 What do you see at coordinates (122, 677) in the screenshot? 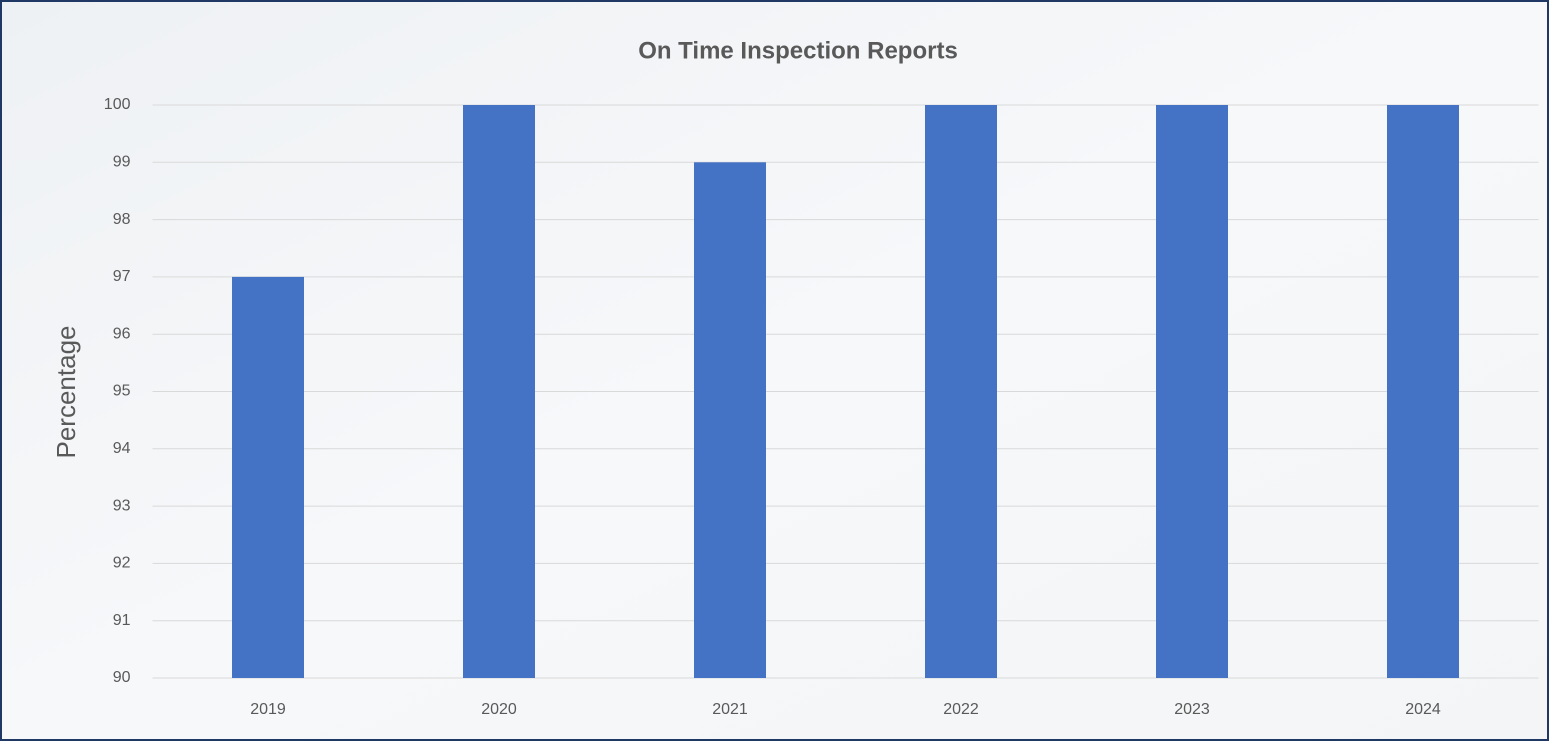
I see `y-tick-label: 90` at bounding box center [122, 677].